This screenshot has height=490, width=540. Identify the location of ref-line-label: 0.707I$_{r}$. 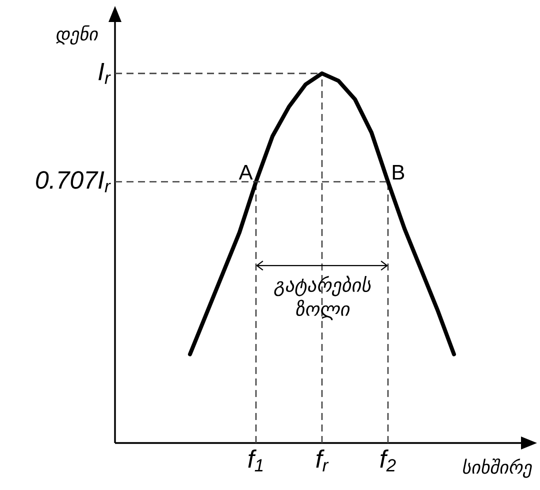
(73, 181).